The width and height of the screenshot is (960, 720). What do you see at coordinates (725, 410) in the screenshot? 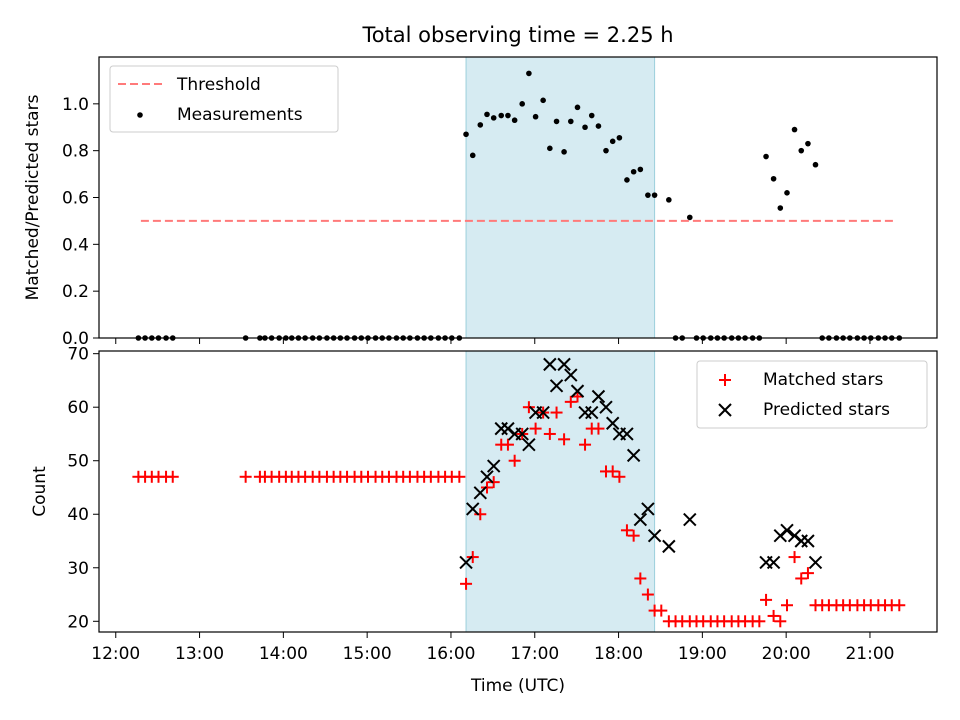
I see `legend-predicted-swatch` at bounding box center [725, 410].